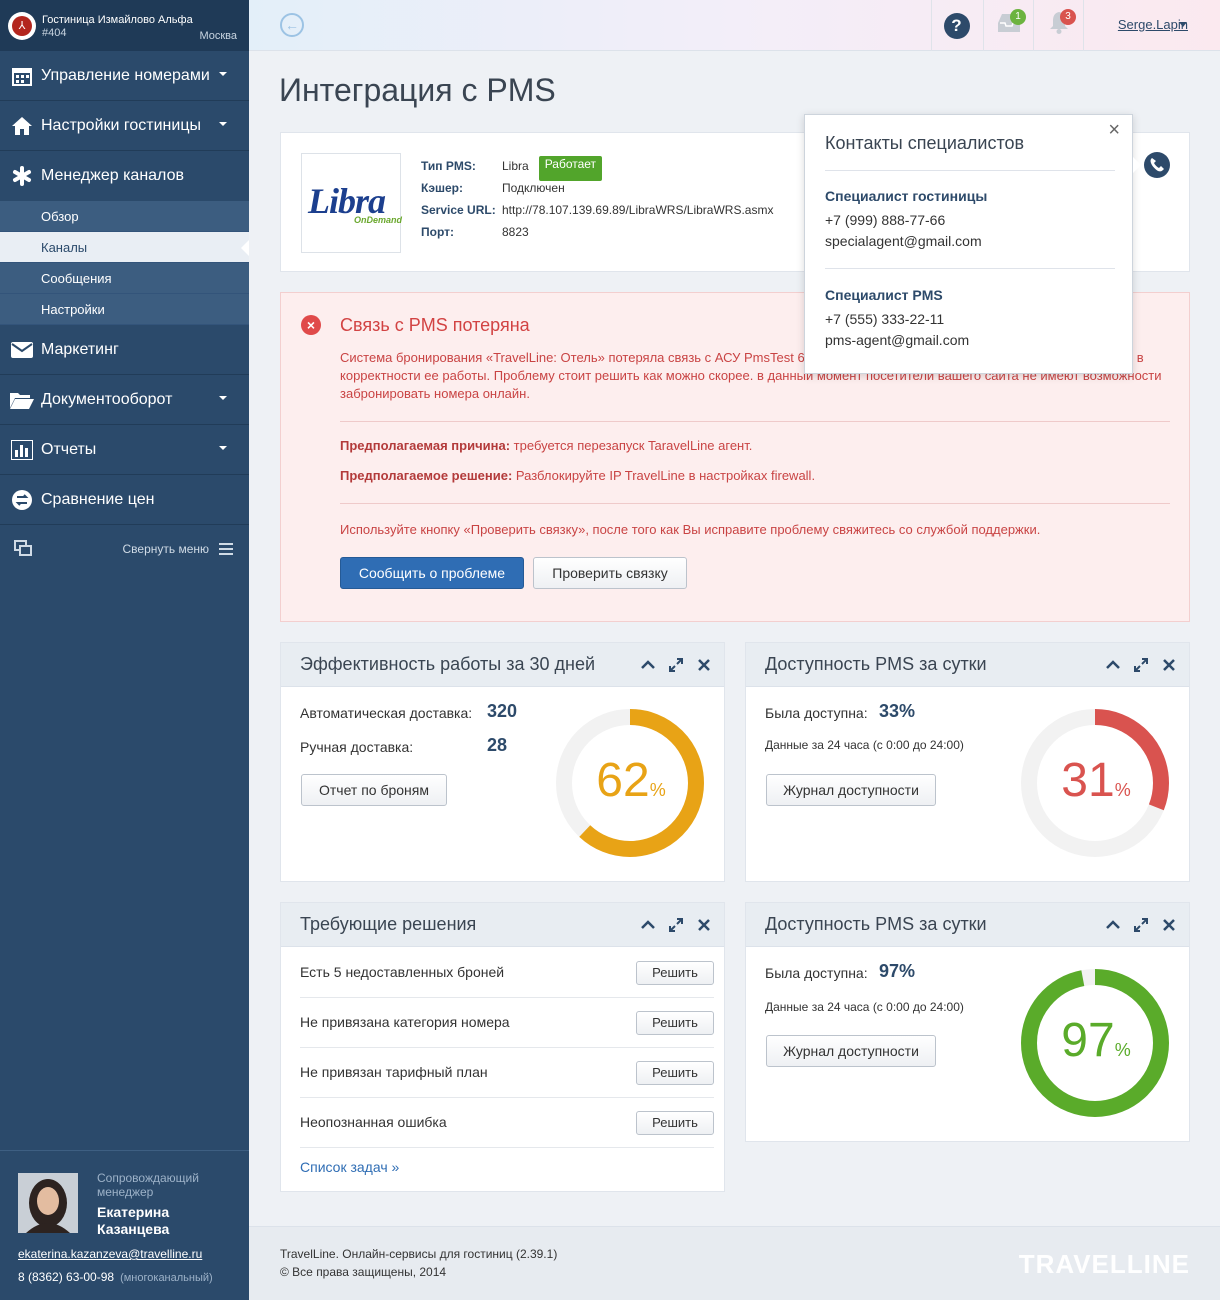  What do you see at coordinates (884, 295) in the screenshot?
I see `pms-specialist-title: Специалист PMS` at bounding box center [884, 295].